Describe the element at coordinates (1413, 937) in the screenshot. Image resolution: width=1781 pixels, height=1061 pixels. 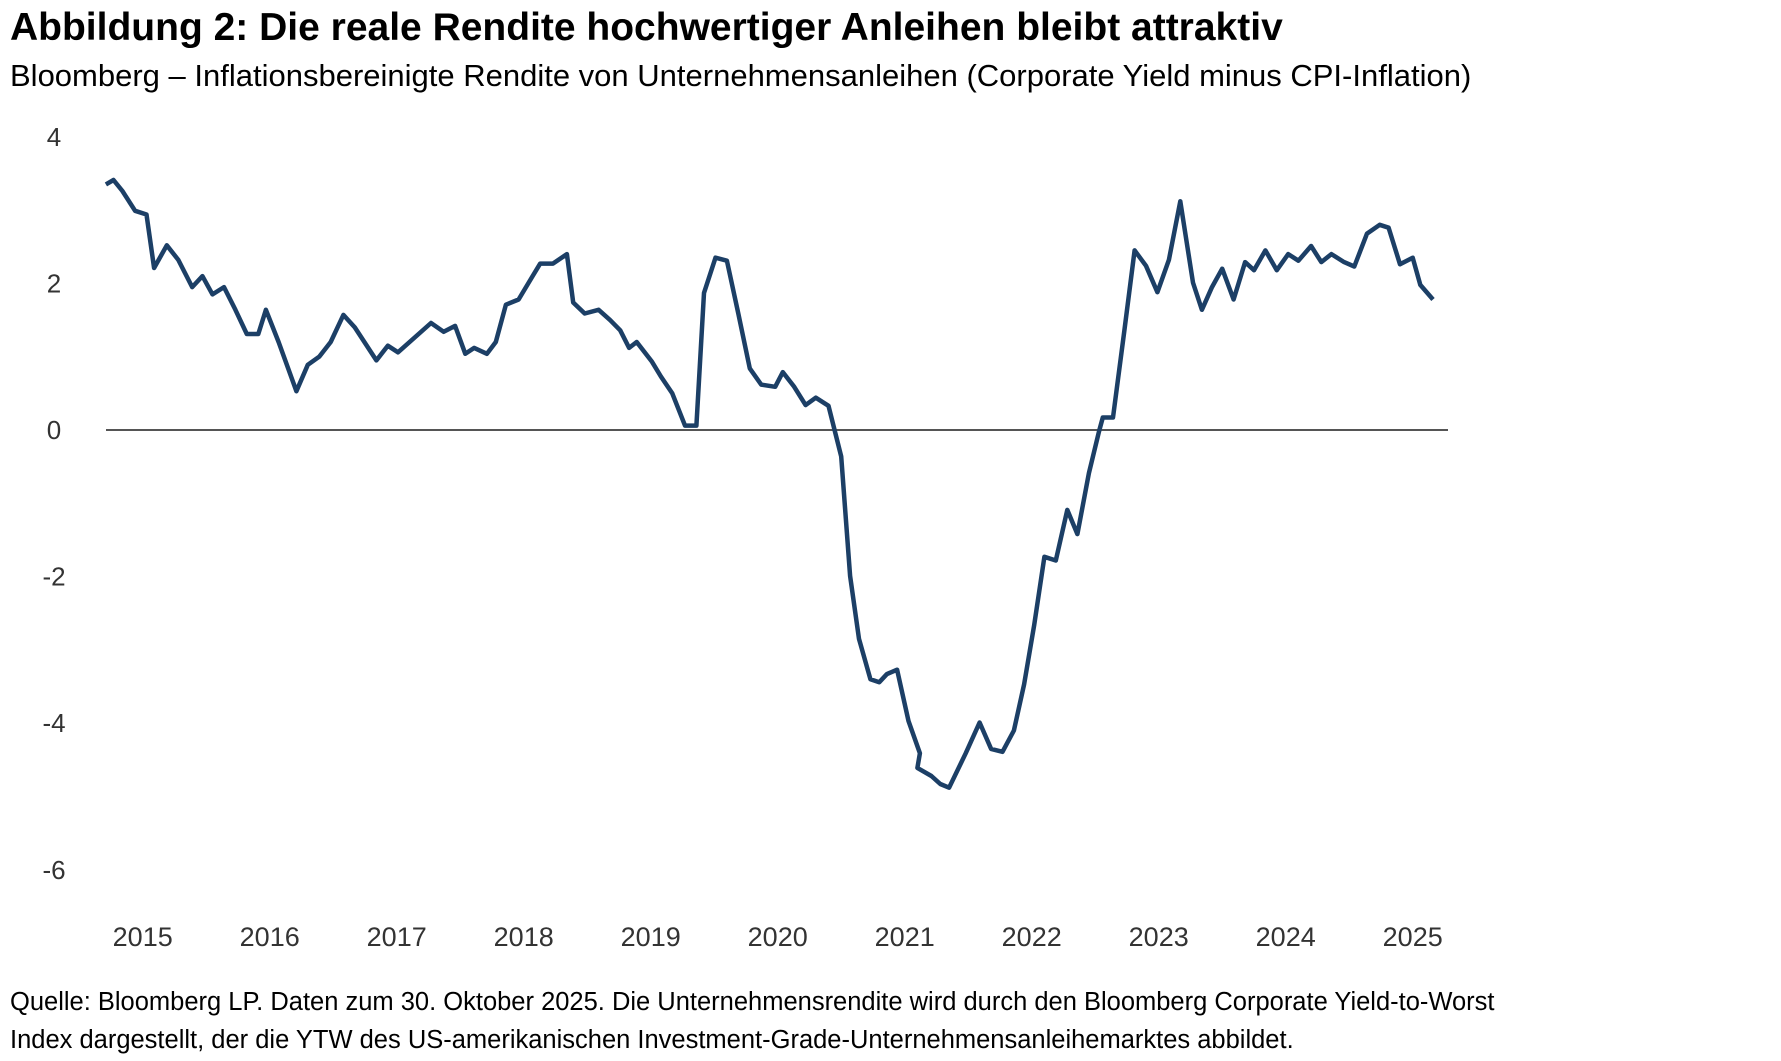
I see `x-tick-label: 2025` at that location.